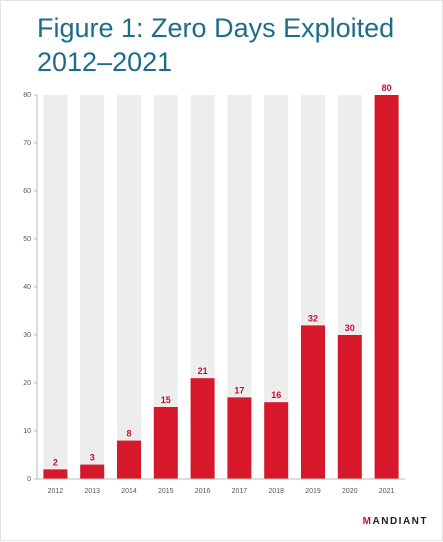 The image size is (443, 542). What do you see at coordinates (350, 491) in the screenshot?
I see `x-tick-label: 2020` at bounding box center [350, 491].